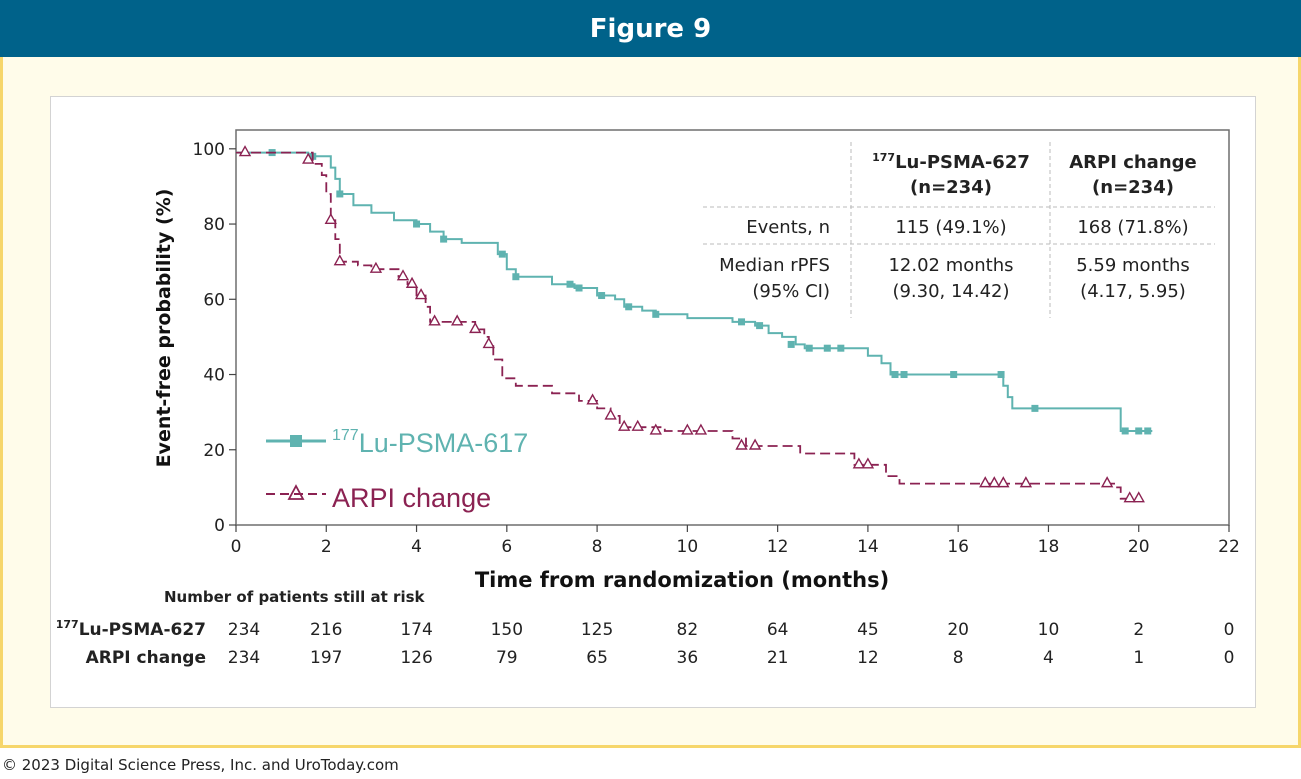 This screenshot has height=779, width=1301. What do you see at coordinates (778, 630) in the screenshot?
I see `at-risk-value: 64` at bounding box center [778, 630].